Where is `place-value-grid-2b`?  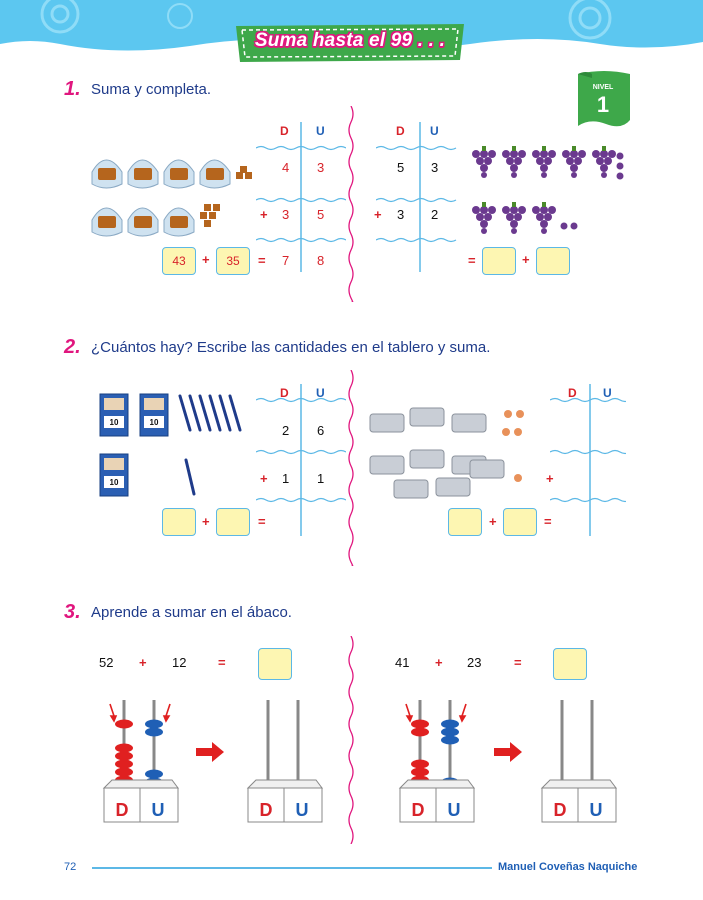 place-value-grid-2b is located at coordinates (588, 460).